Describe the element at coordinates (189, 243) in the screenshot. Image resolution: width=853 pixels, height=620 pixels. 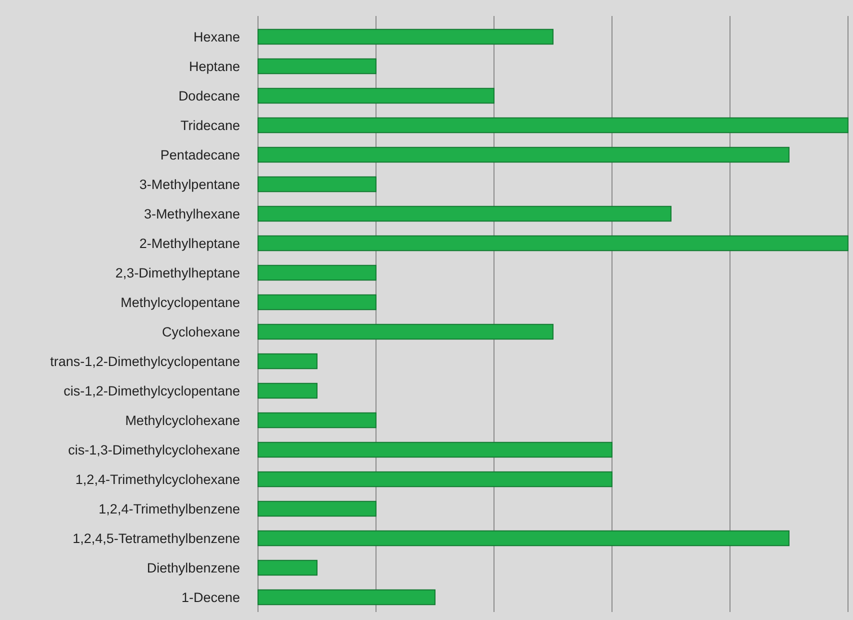
I see `y-tick-label: 2-Methylheptane` at that location.